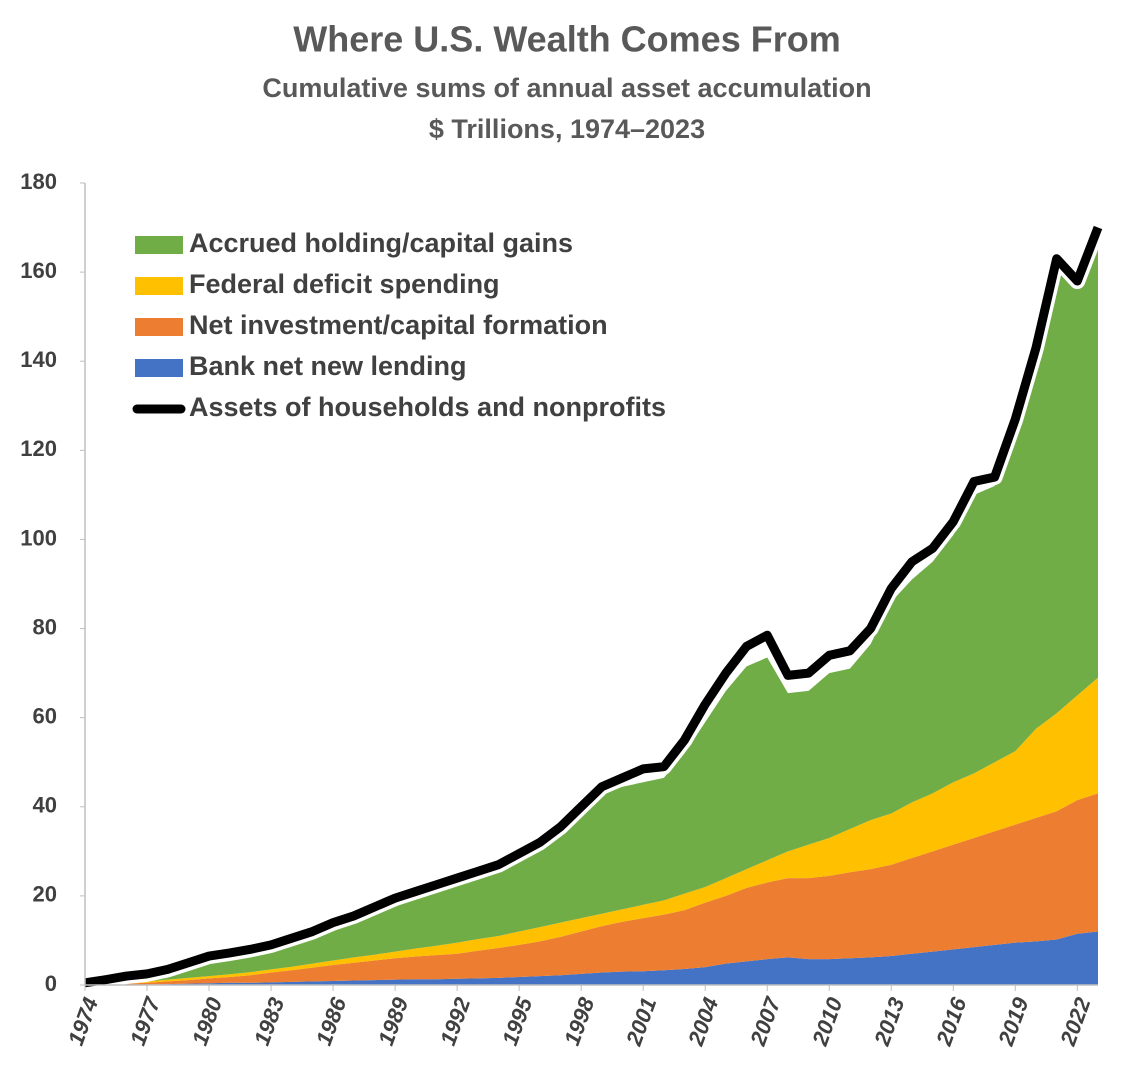 The image size is (1134, 1089). Describe the element at coordinates (45, 715) in the screenshot. I see `y-tick-label: 60` at that location.